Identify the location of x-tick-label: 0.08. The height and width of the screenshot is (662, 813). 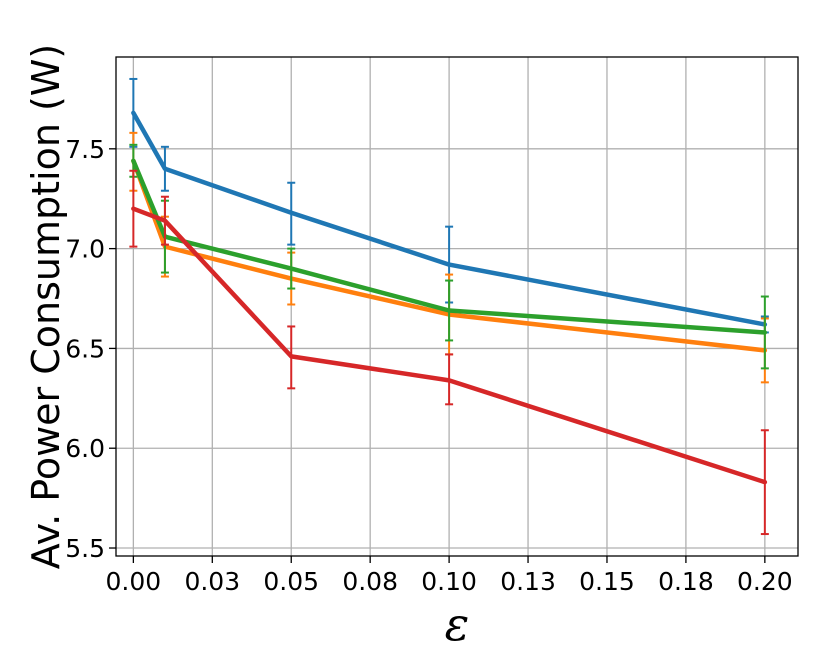
(370, 581).